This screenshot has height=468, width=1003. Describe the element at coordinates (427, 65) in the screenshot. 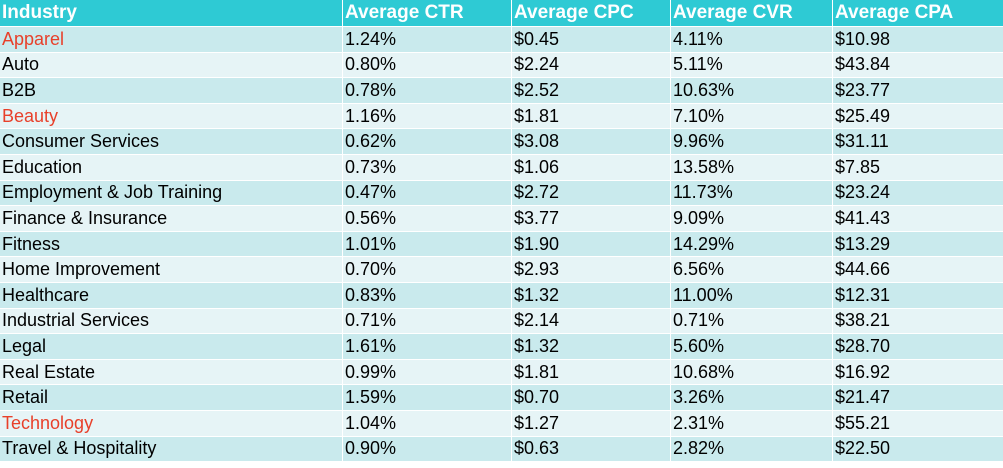

I see `ctr-cell: 0.80%` at that location.